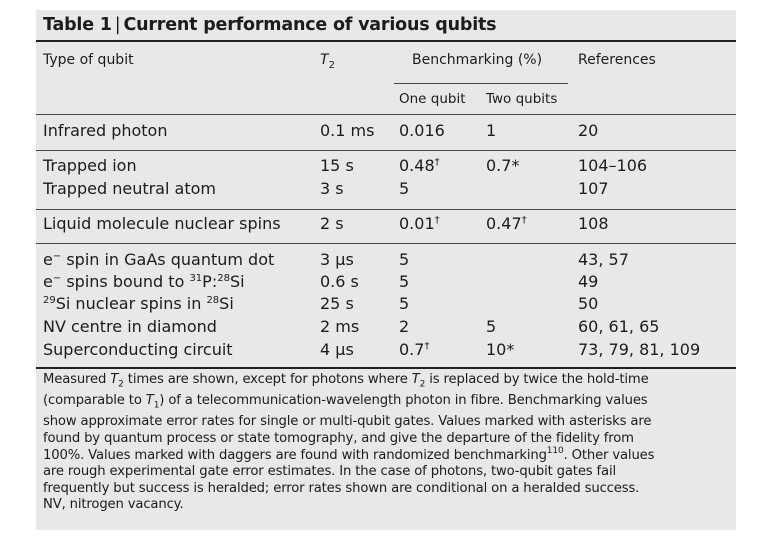 The width and height of the screenshot is (768, 547). What do you see at coordinates (504, 223) in the screenshot?
I see `cell-two-qubits-value: 0.47` at bounding box center [504, 223].